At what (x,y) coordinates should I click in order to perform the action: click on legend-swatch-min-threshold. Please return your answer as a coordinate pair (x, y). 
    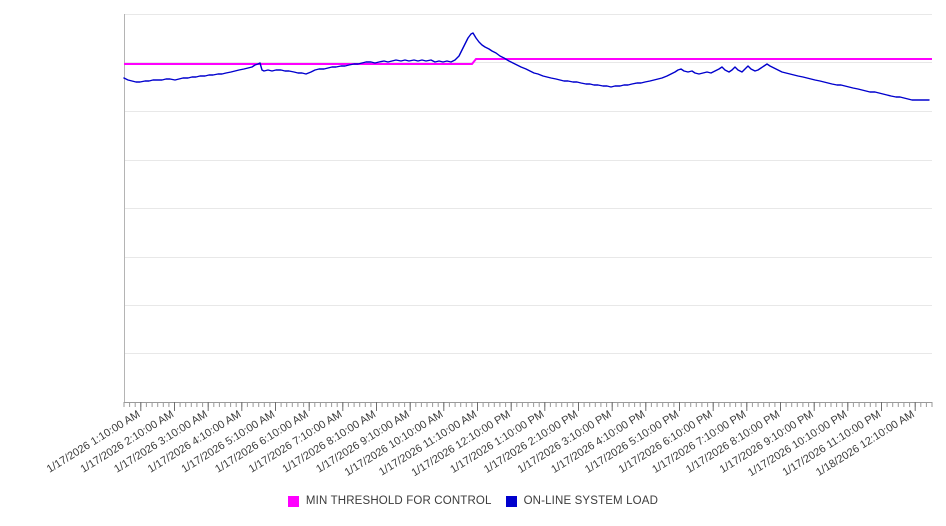
    Looking at the image, I should click on (293, 501).